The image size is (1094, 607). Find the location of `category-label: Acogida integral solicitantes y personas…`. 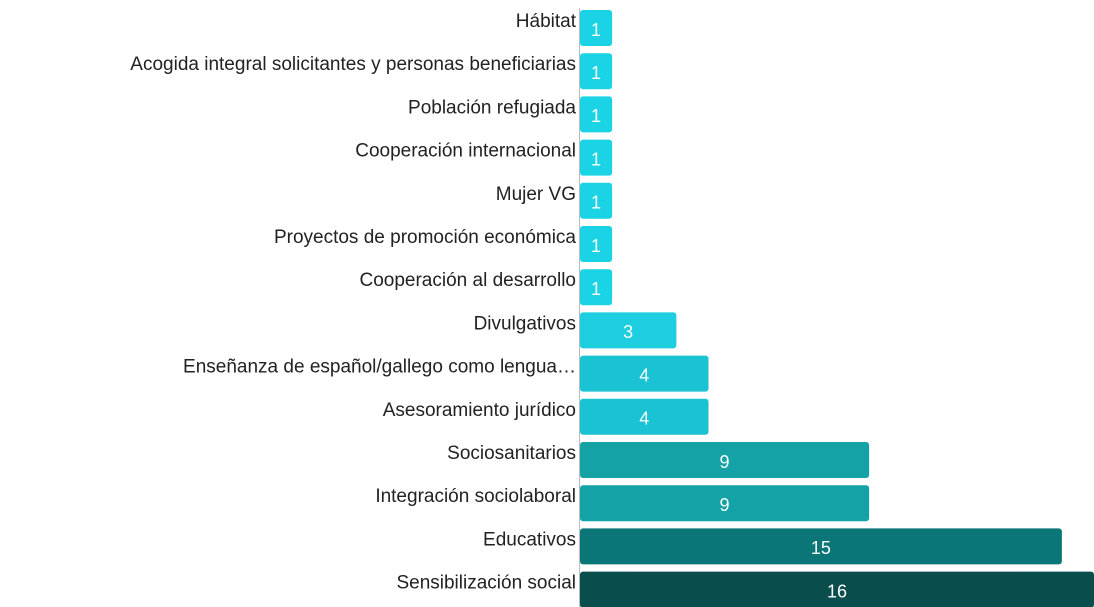

category-label: Acogida integral solicitantes y personas… is located at coordinates (353, 64).